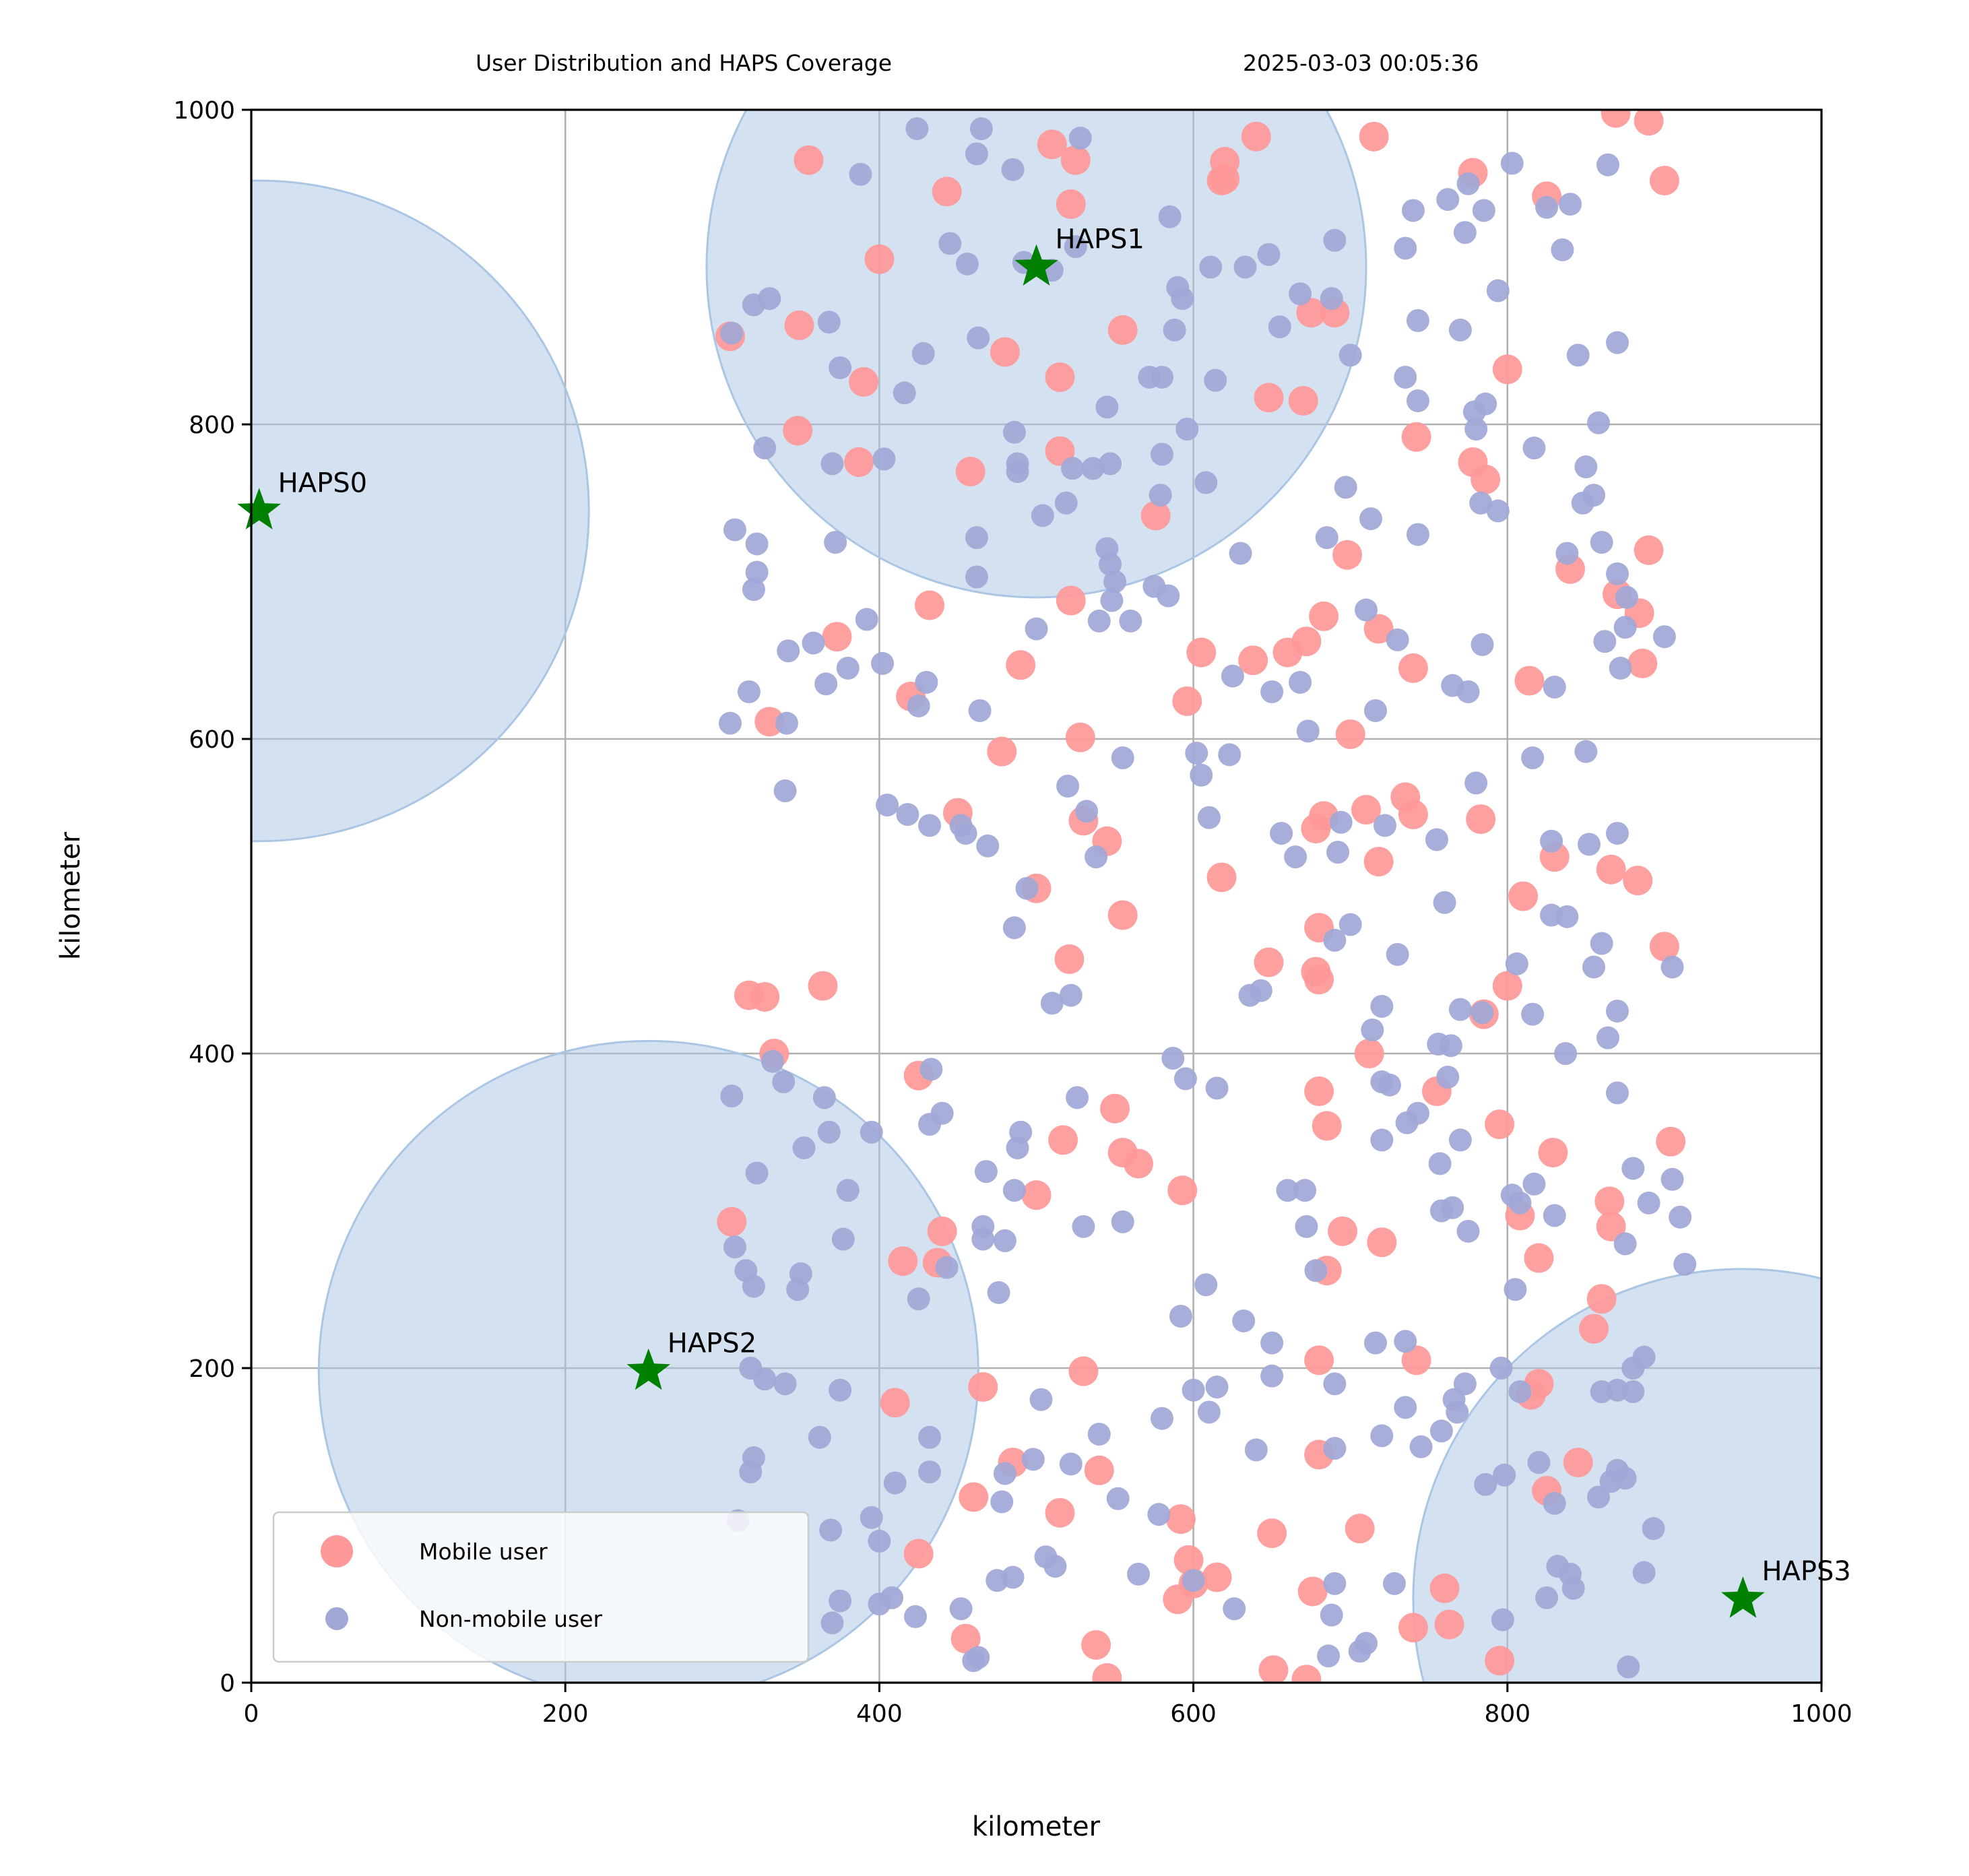  I want to click on y-tick-label: 400, so click(212, 1054).